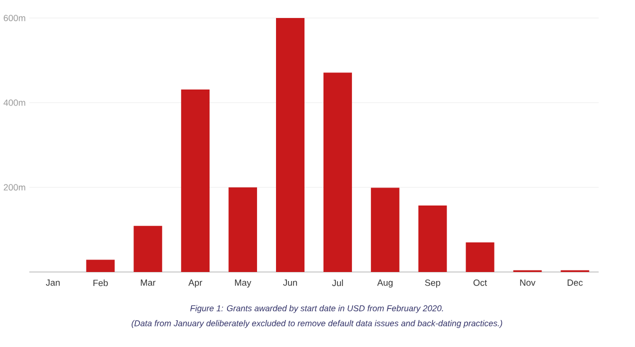  What do you see at coordinates (385, 284) in the screenshot?
I see `x-tick-label: Aug` at bounding box center [385, 284].